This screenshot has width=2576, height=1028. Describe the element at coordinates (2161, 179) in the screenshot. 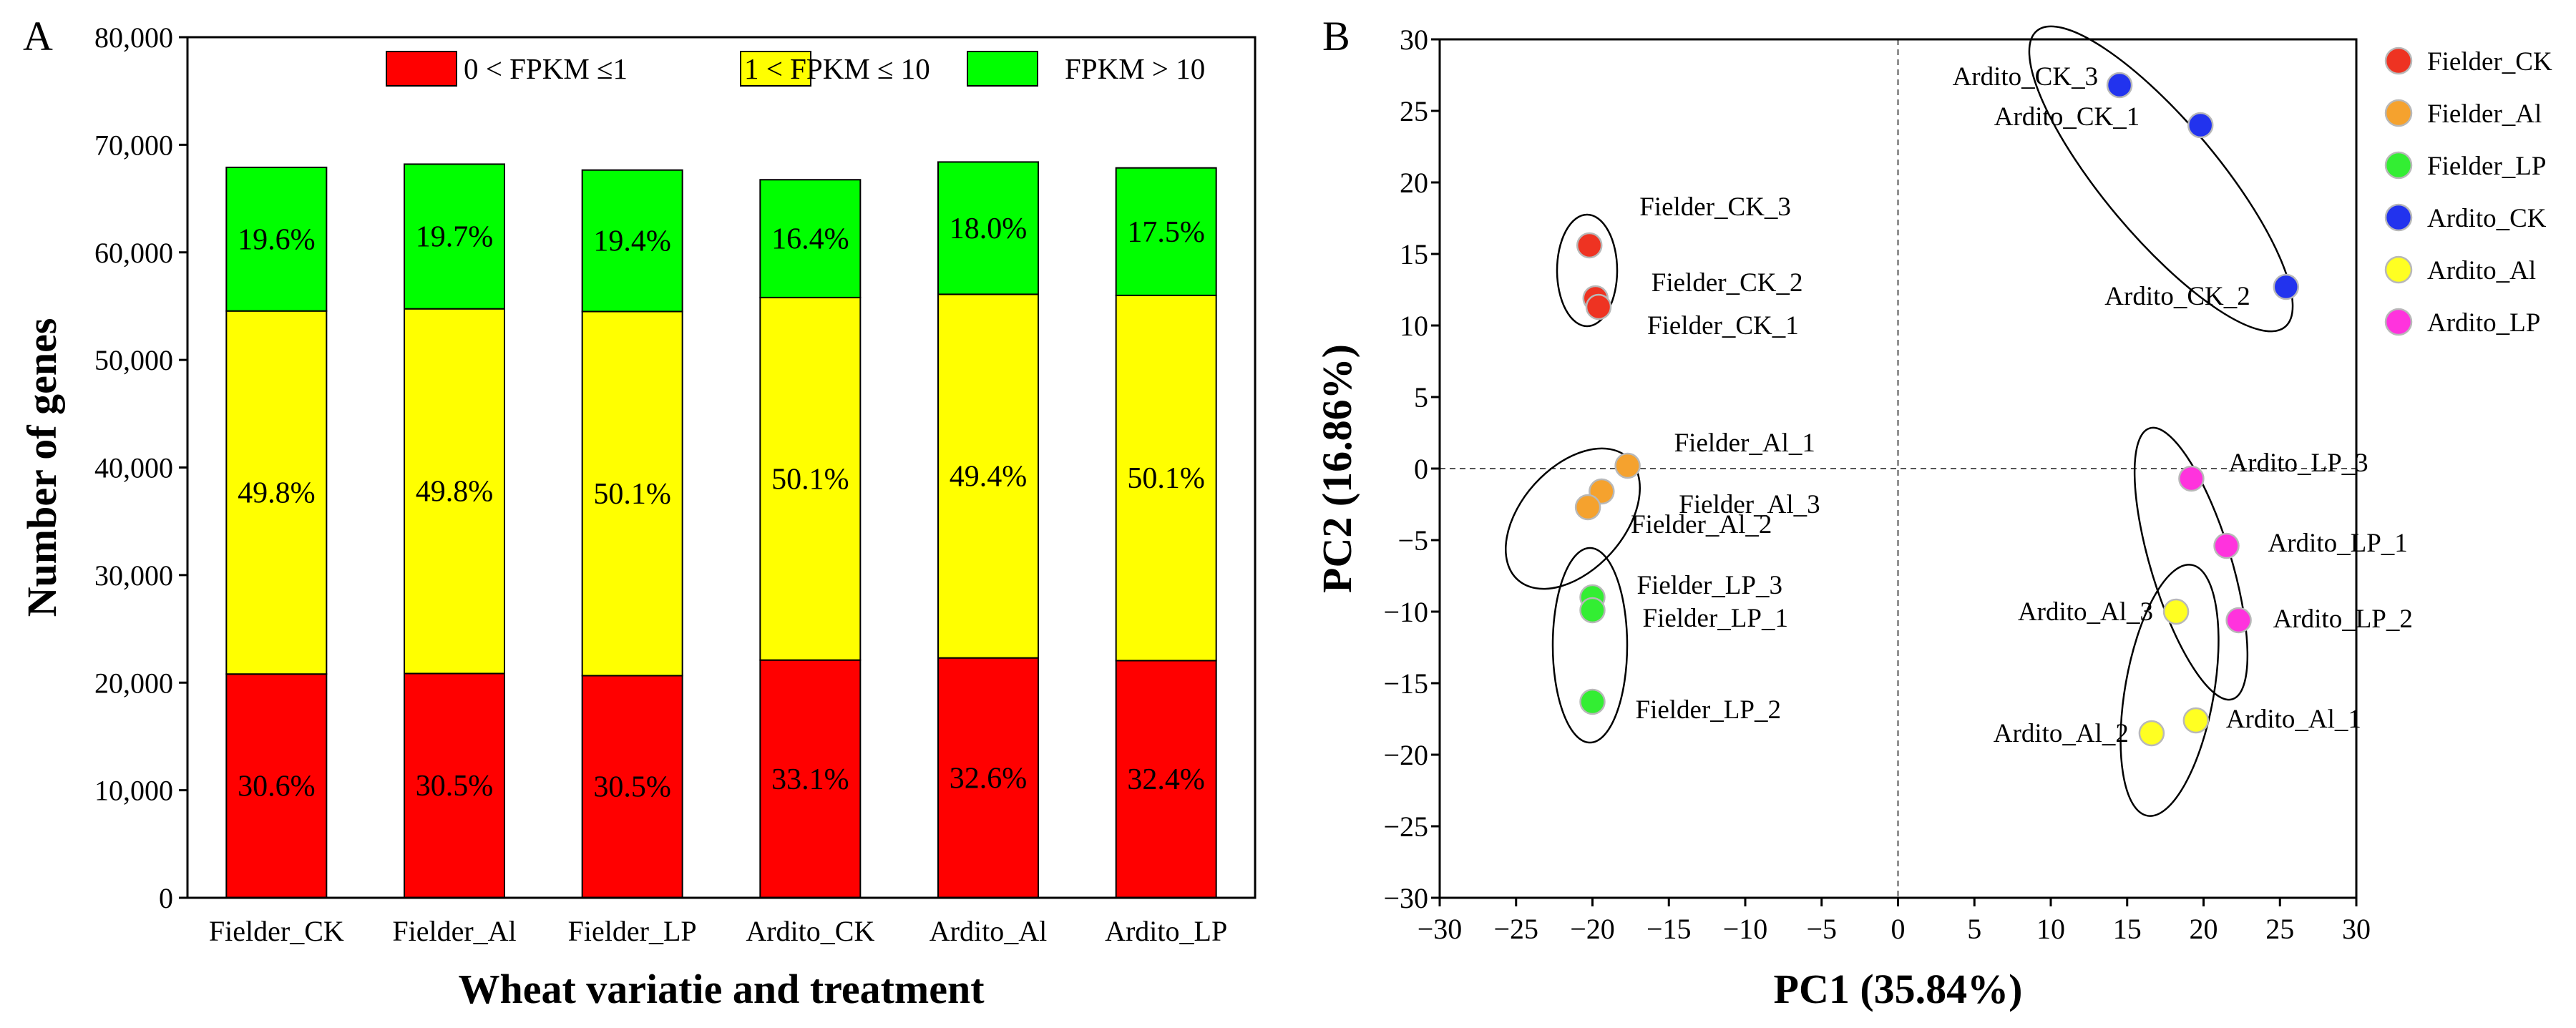

I see `ellipse-ardito-ck` at that location.